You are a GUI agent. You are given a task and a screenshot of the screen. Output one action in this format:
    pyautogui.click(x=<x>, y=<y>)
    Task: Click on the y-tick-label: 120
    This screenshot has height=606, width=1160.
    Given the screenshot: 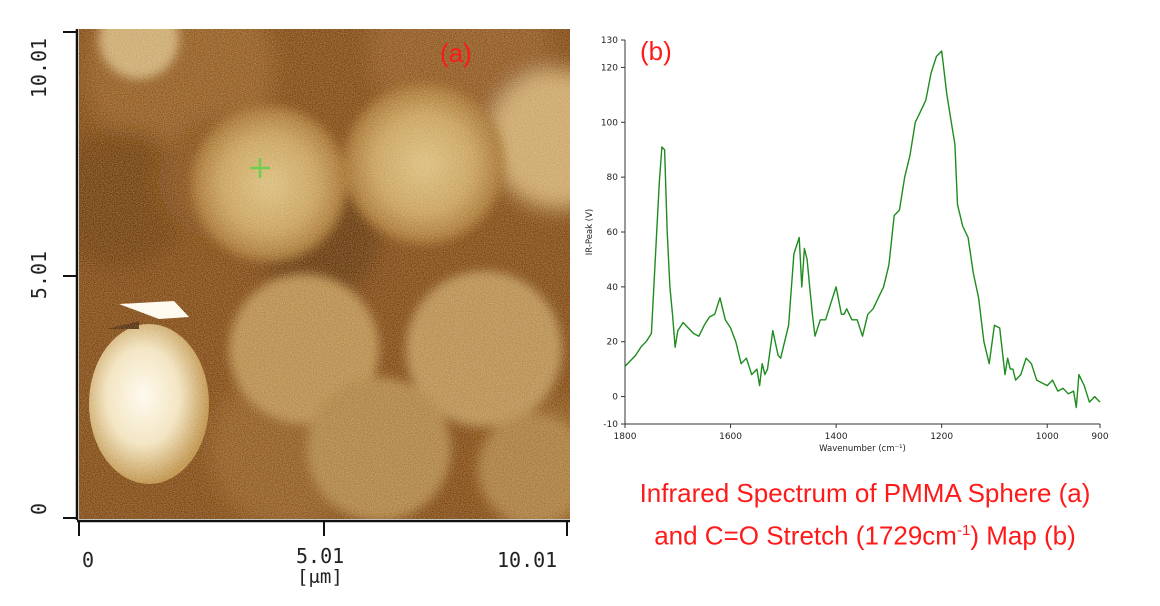 What is the action you would take?
    pyautogui.click(x=609, y=68)
    